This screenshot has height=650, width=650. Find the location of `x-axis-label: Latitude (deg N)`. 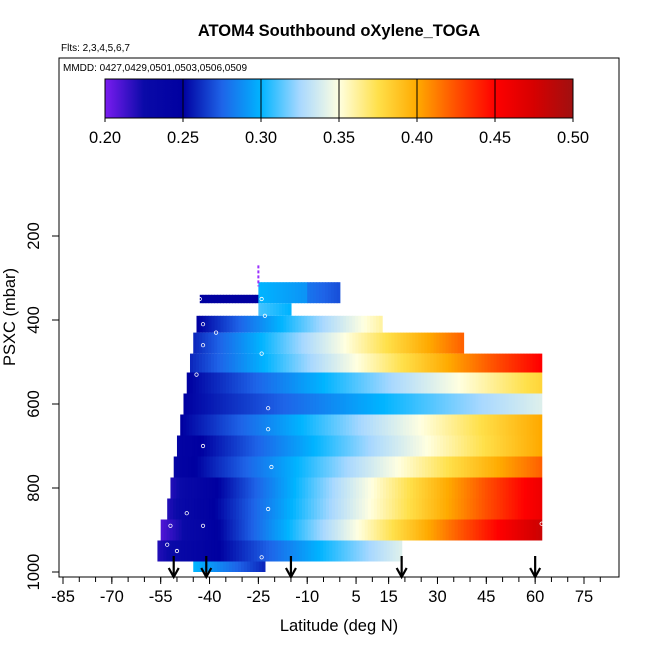

x-axis-label: Latitude (deg N) is located at coordinates (339, 626).